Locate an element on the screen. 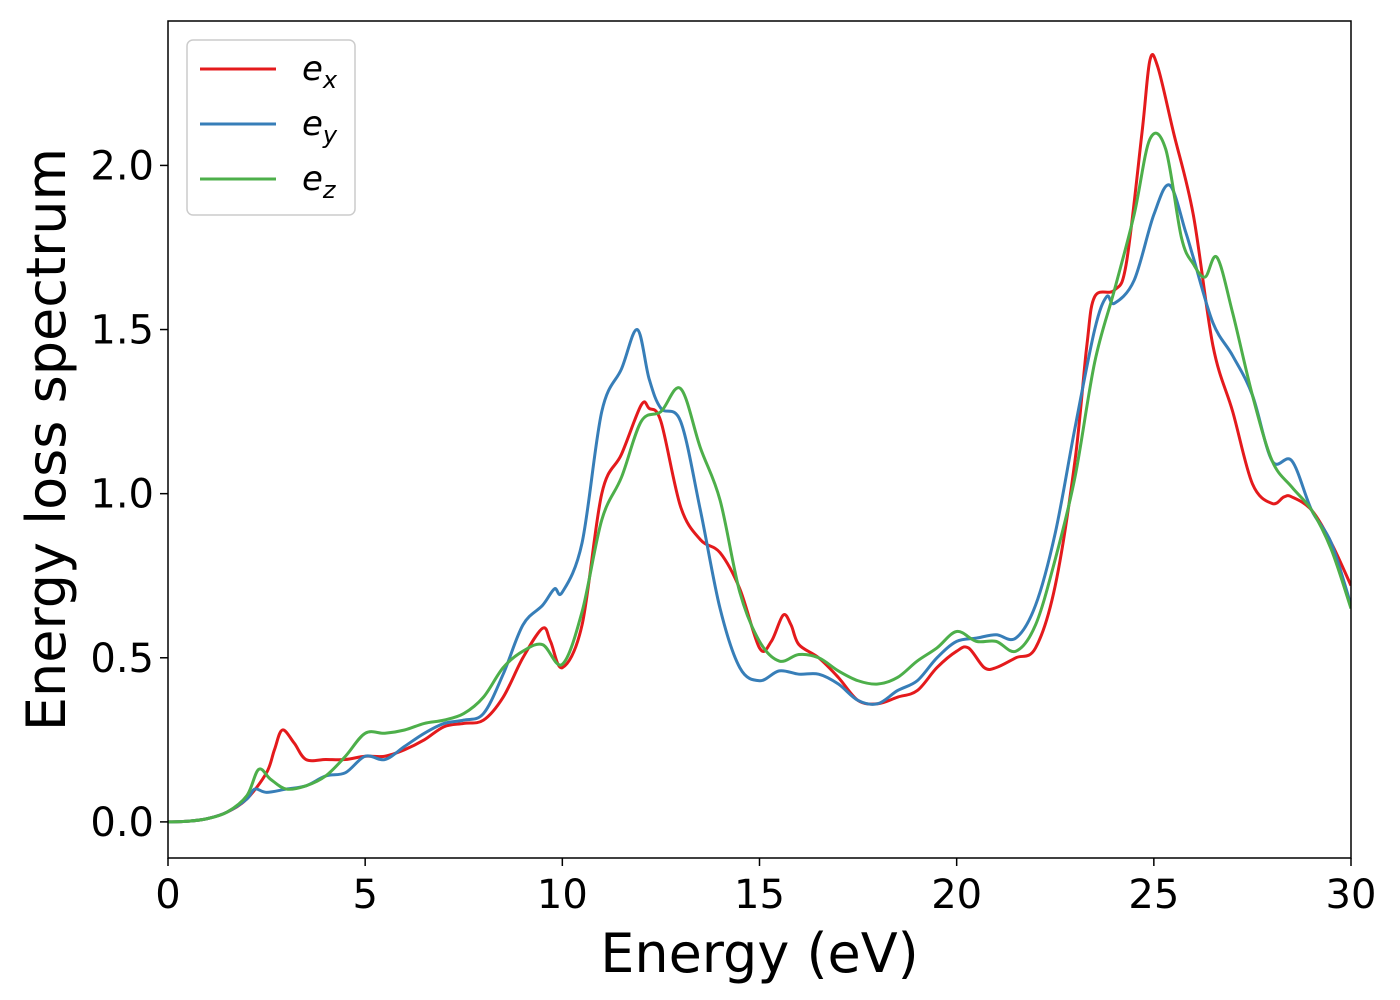  y-tick-label: 1.5 is located at coordinates (122, 331).